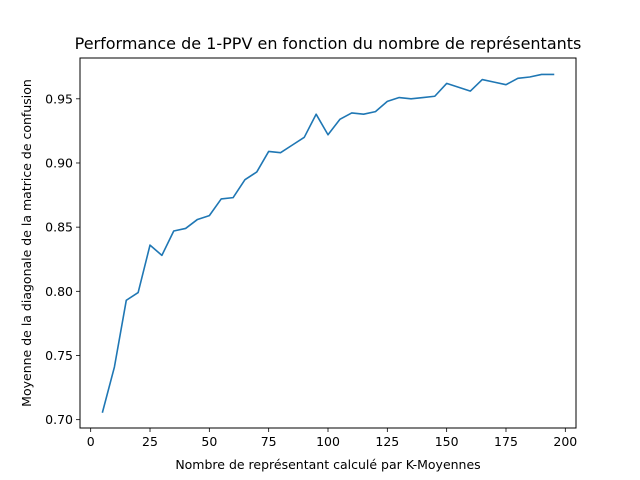 The height and width of the screenshot is (480, 640). I want to click on x-tick-label: 75, so click(269, 441).